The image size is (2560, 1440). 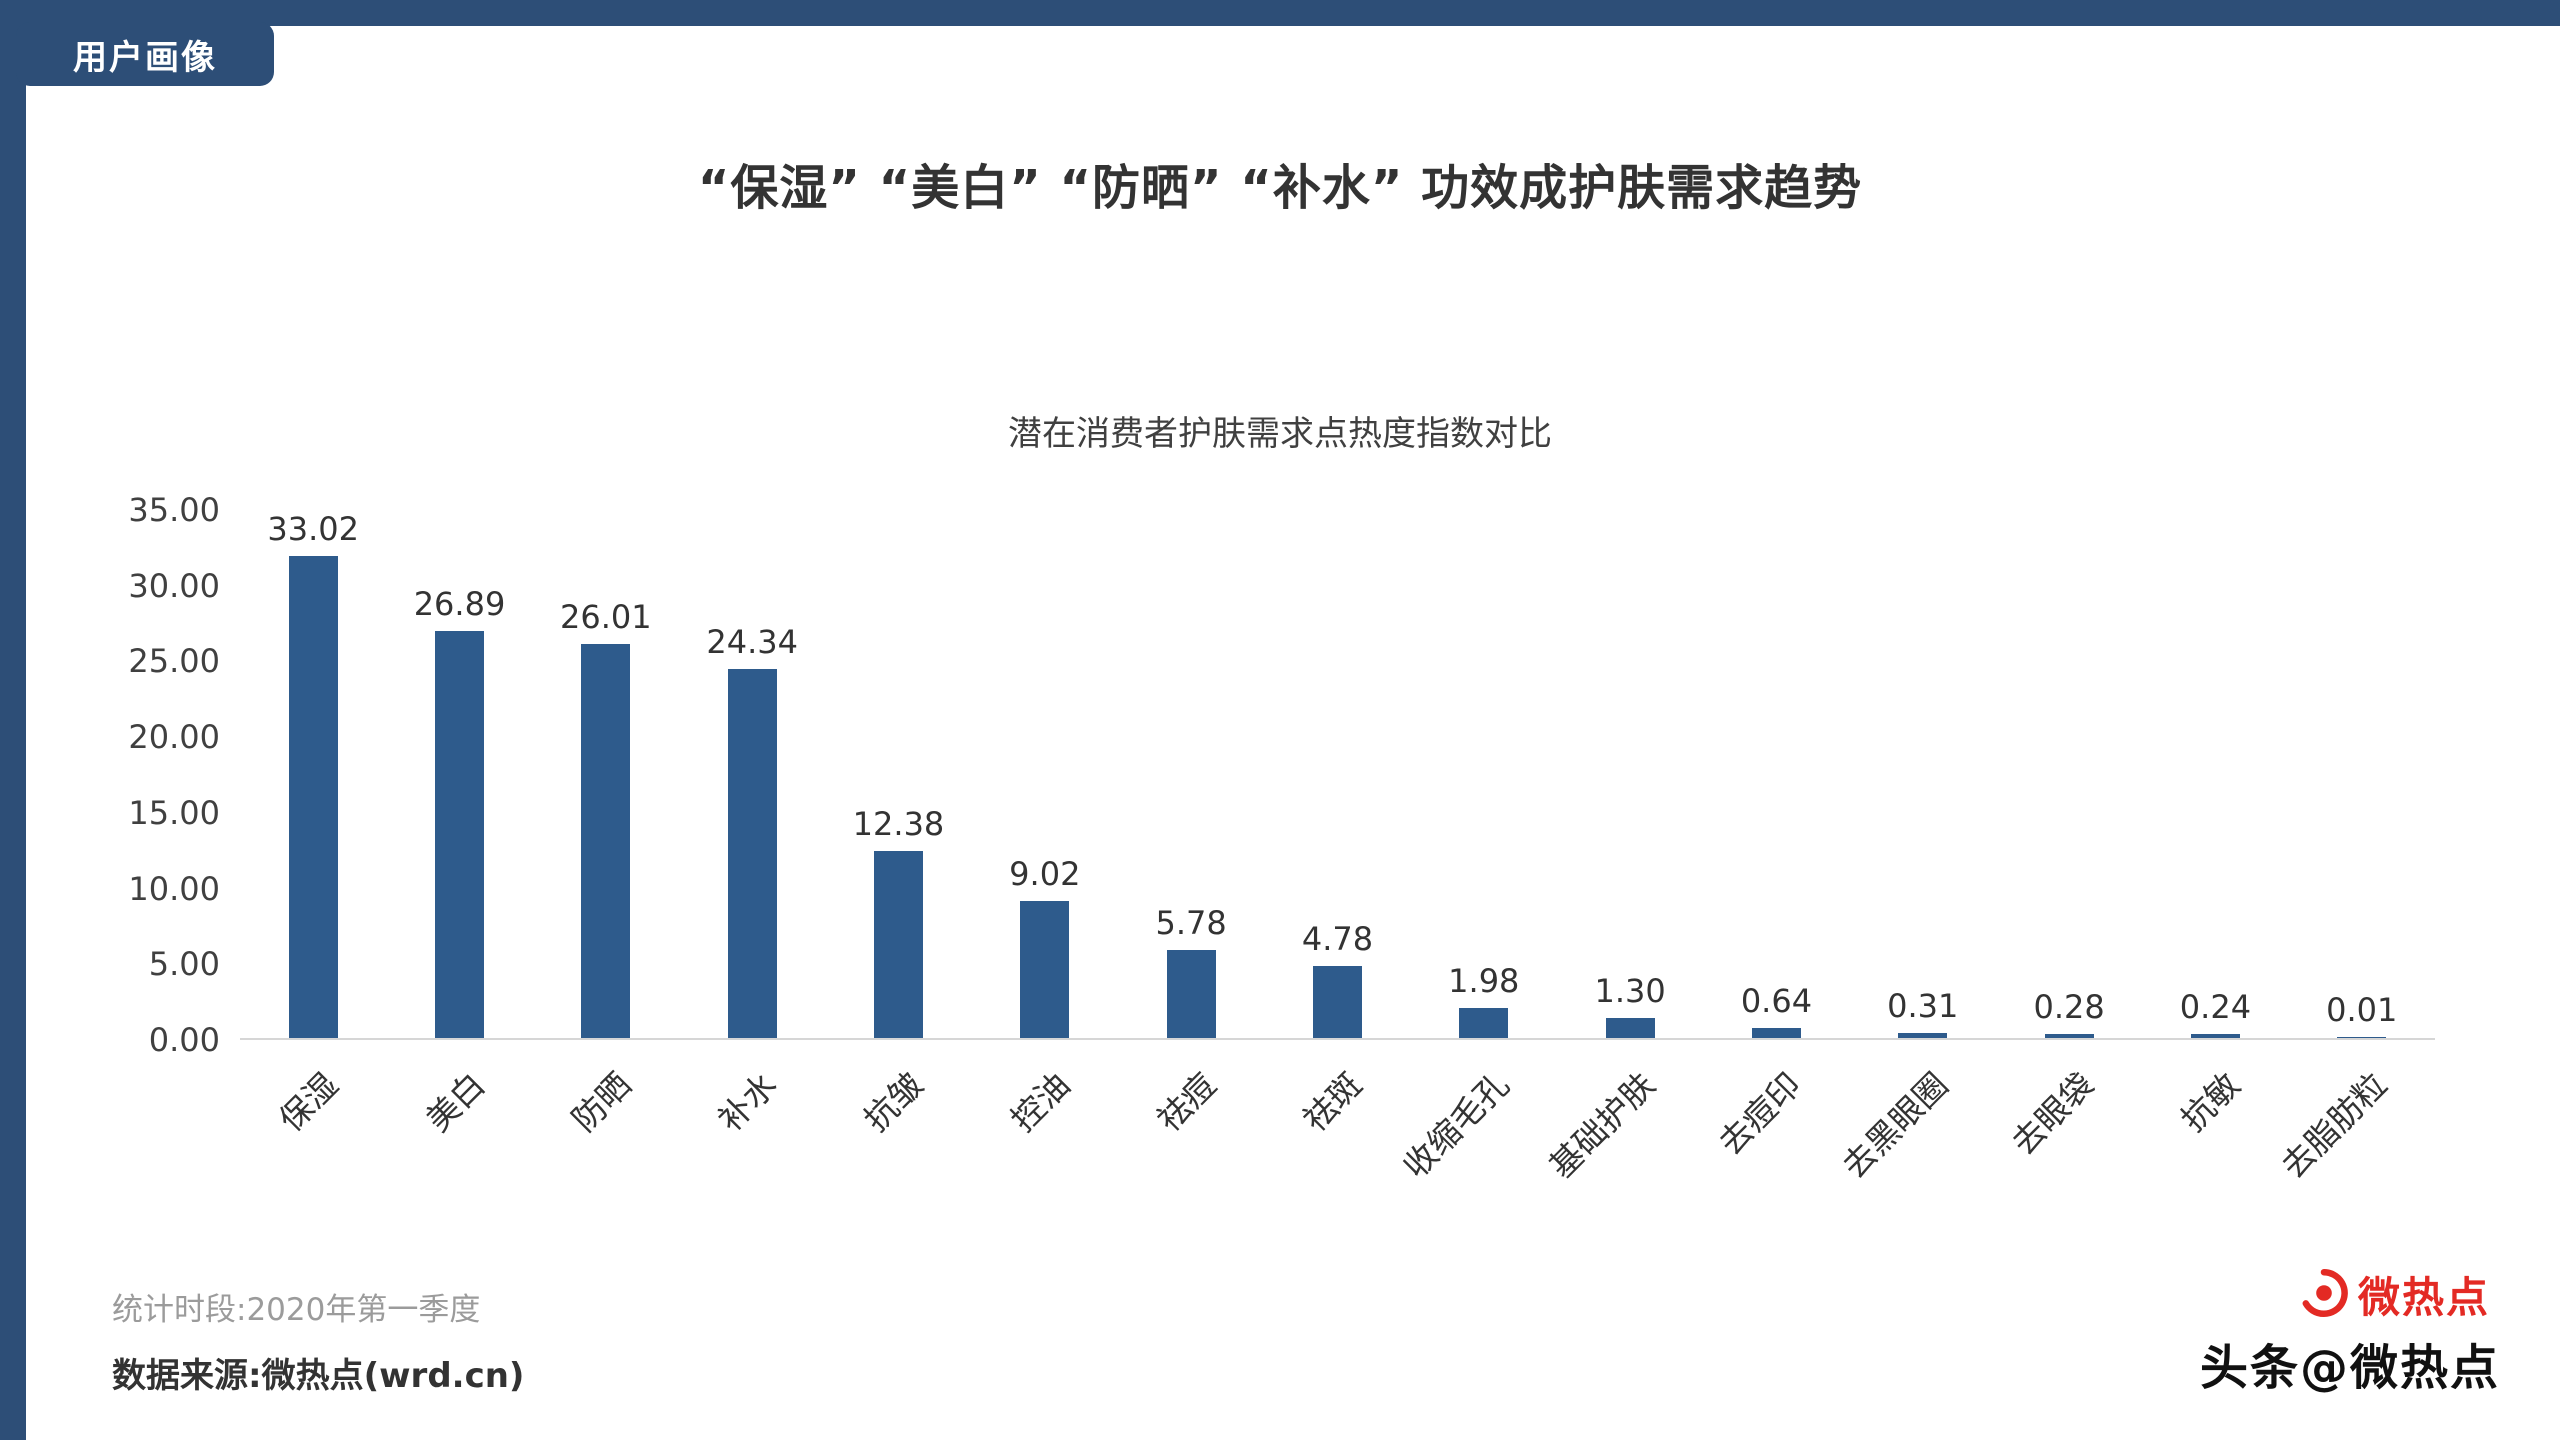 What do you see at coordinates (2069, 1006) in the screenshot?
I see `bar-value-label: 0.28` at bounding box center [2069, 1006].